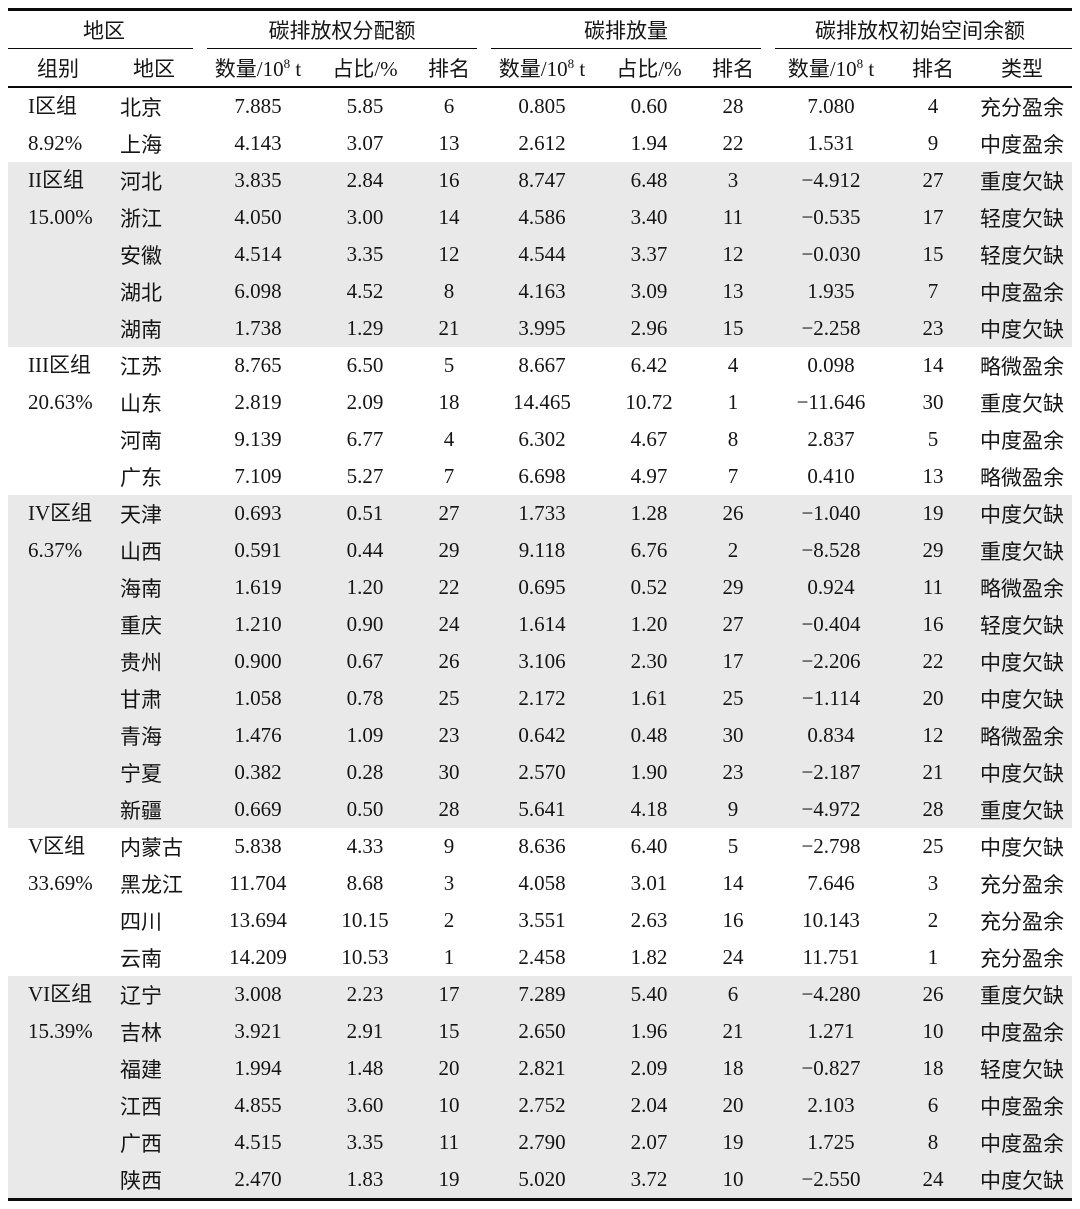 The height and width of the screenshot is (1209, 1080). Describe the element at coordinates (258, 957) in the screenshot. I see `alloc-qty-cell: 14.209` at that location.